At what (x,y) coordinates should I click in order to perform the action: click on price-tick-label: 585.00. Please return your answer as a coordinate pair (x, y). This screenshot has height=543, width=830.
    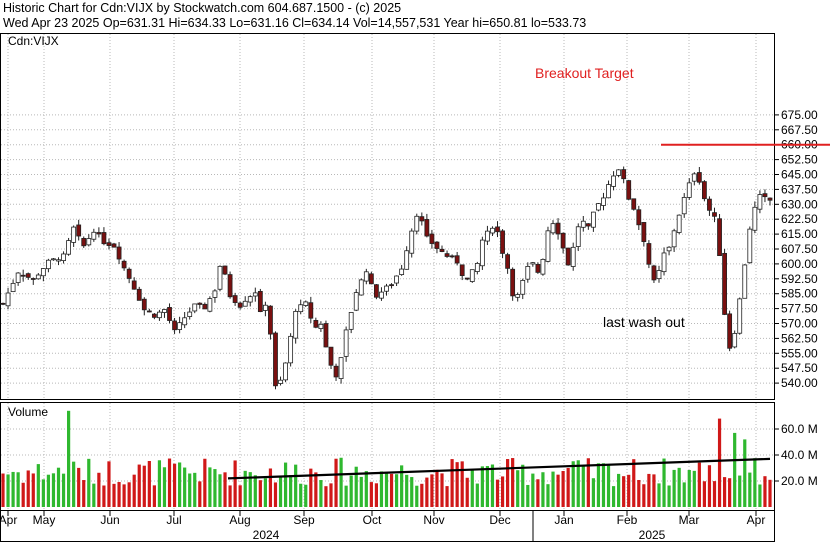
    Looking at the image, I should click on (799, 294).